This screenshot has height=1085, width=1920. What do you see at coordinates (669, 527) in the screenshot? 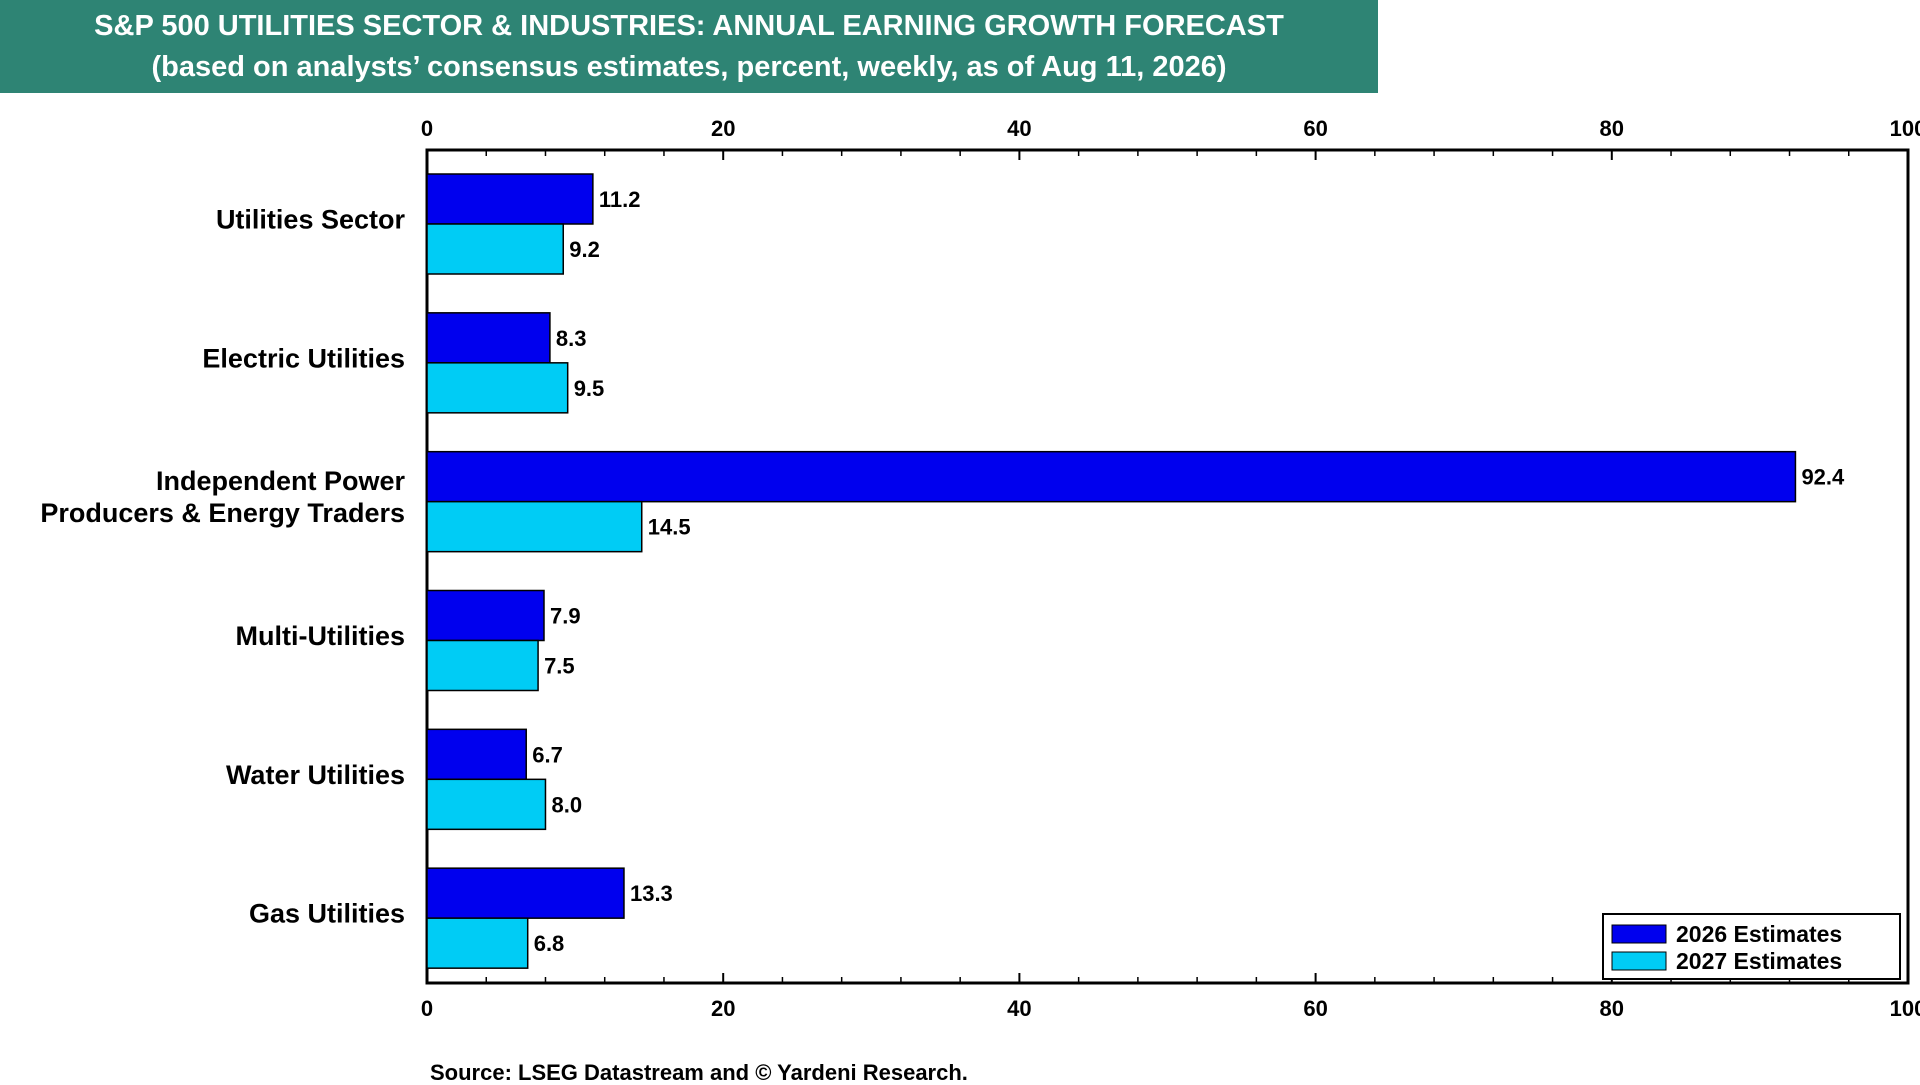
I see `value-label: 14.5` at bounding box center [669, 527].